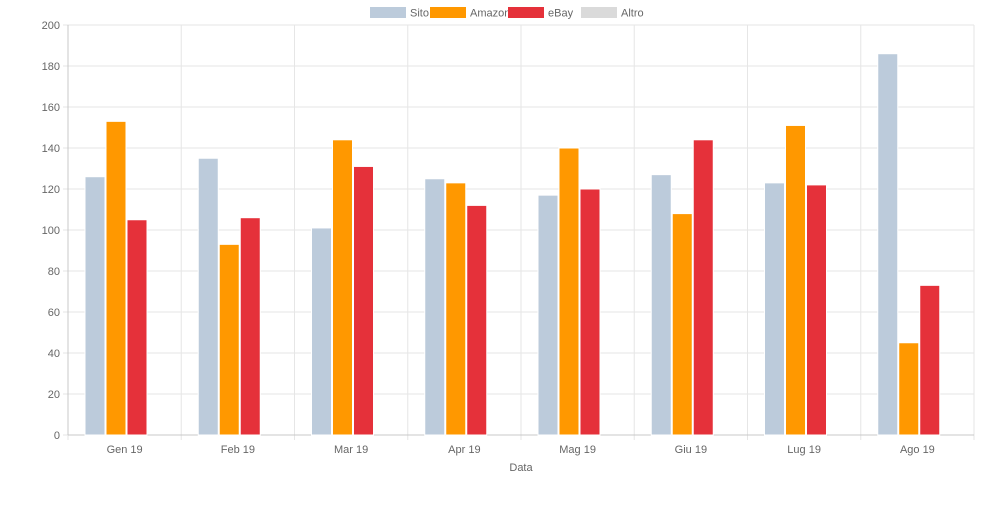 The height and width of the screenshot is (505, 1000). I want to click on y-tick-label: 140, so click(51, 149).